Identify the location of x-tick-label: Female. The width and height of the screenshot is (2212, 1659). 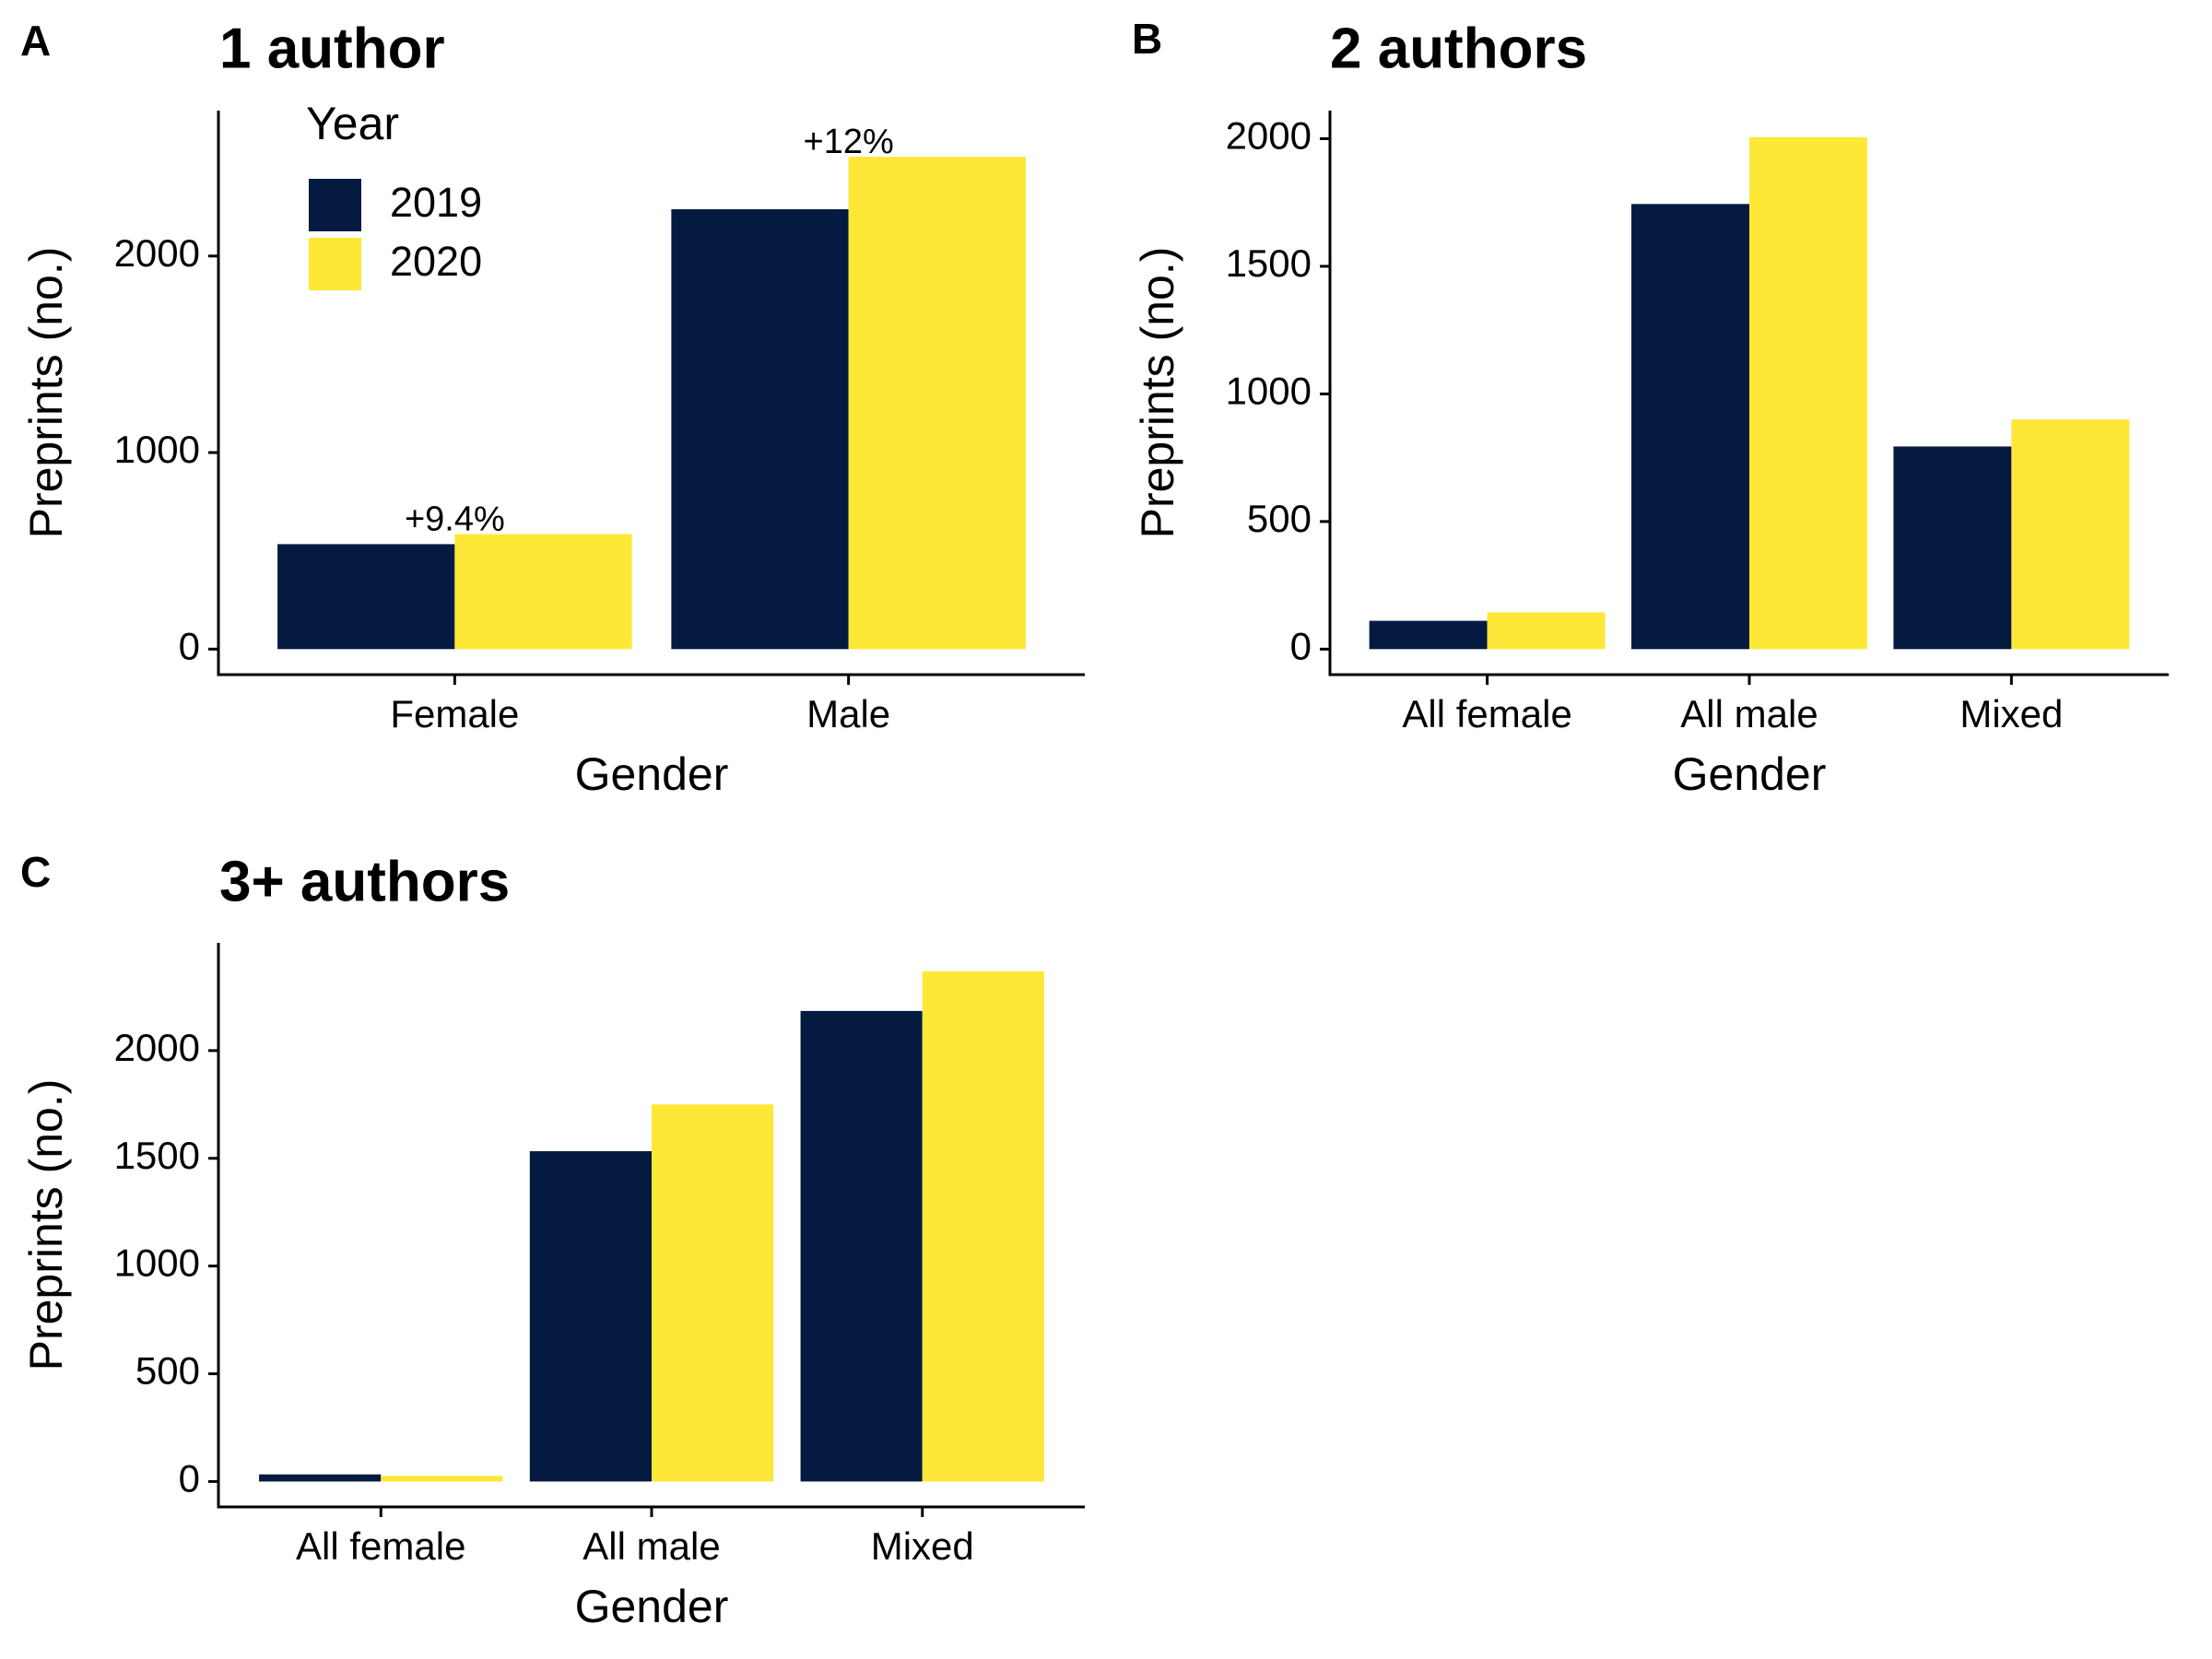
(454, 713).